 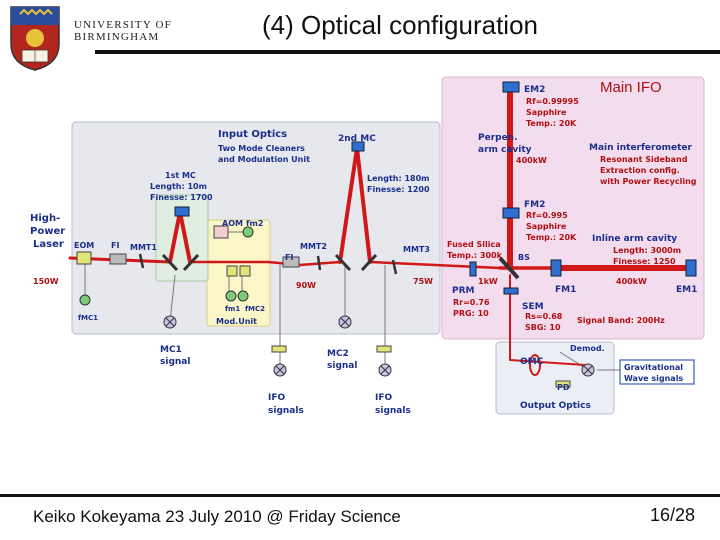 What do you see at coordinates (631, 281) in the screenshot?
I see `power-400-inline: 400kW` at bounding box center [631, 281].